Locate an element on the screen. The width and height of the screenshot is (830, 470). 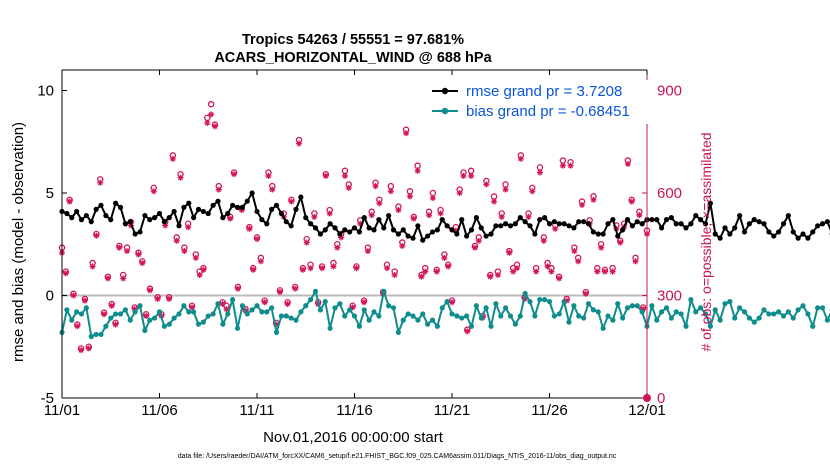
y-tick-label: 10 is located at coordinates (45, 91).